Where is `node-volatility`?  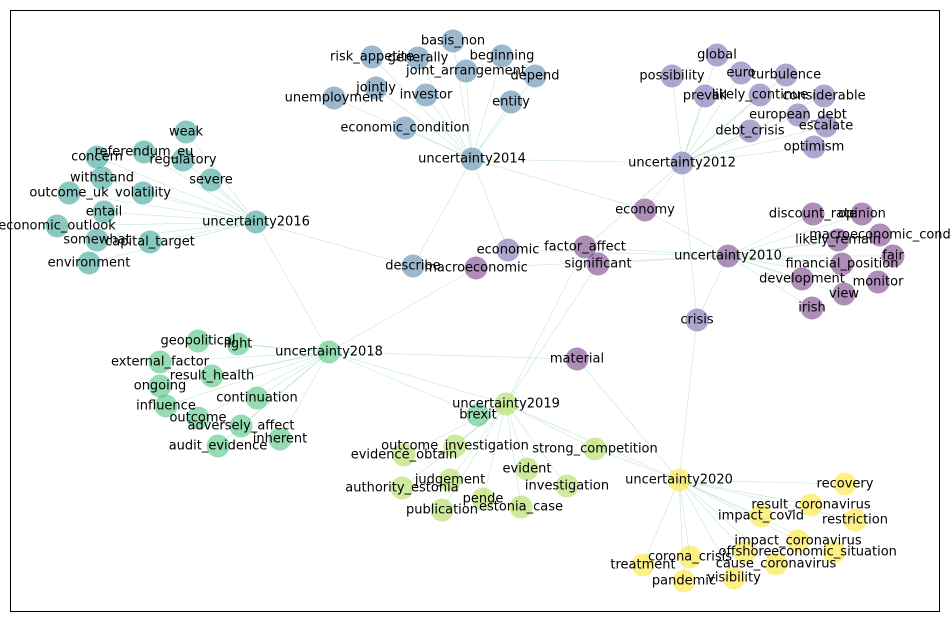
node-volatility is located at coordinates (143, 193).